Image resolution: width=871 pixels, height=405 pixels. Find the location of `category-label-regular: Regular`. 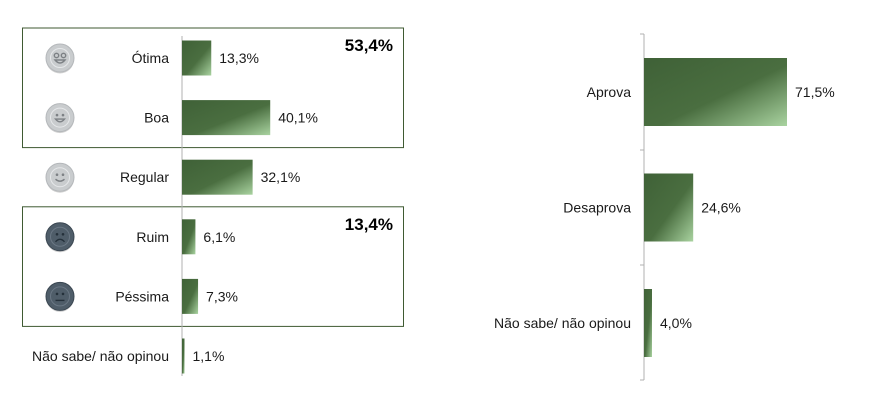

category-label-regular: Regular is located at coordinates (144, 177).